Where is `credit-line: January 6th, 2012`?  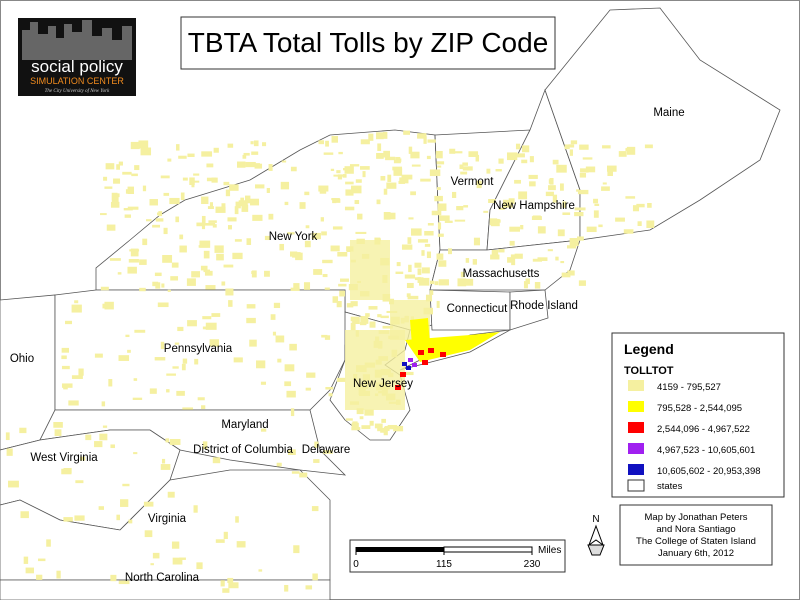 credit-line: January 6th, 2012 is located at coordinates (696, 553).